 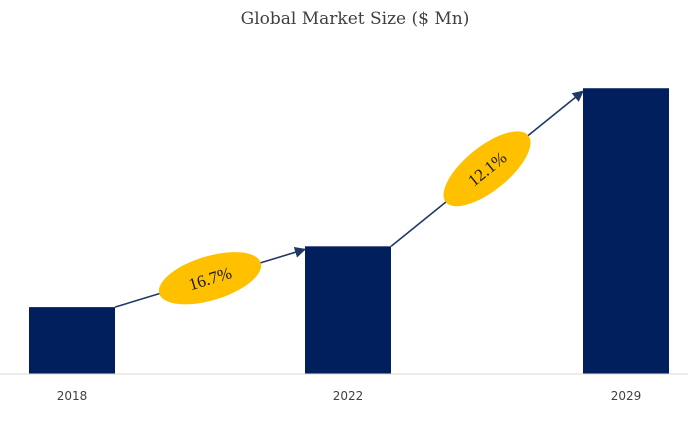 I want to click on x-tick-label-2029: 2029, so click(x=626, y=396).